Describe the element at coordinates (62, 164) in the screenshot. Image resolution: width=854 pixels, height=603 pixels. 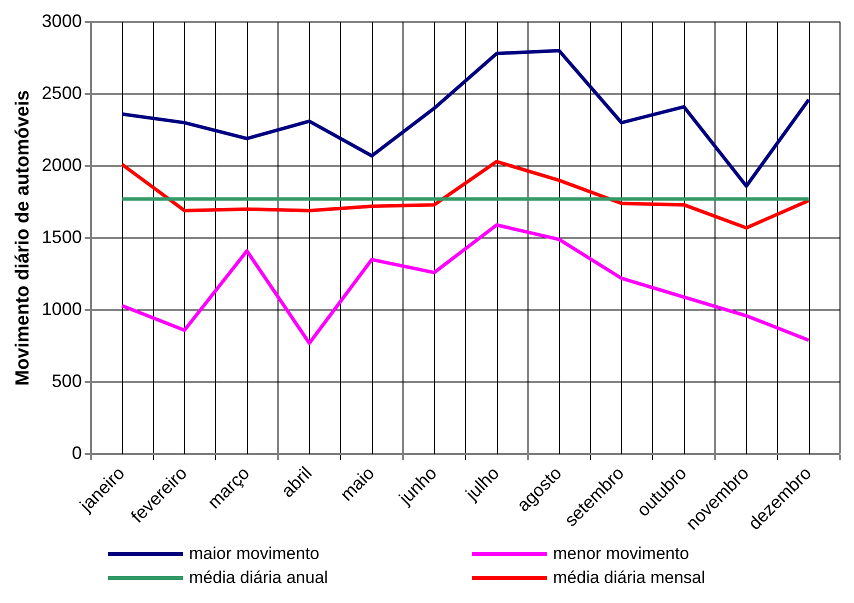
I see `y-tick-label: 2000` at that location.